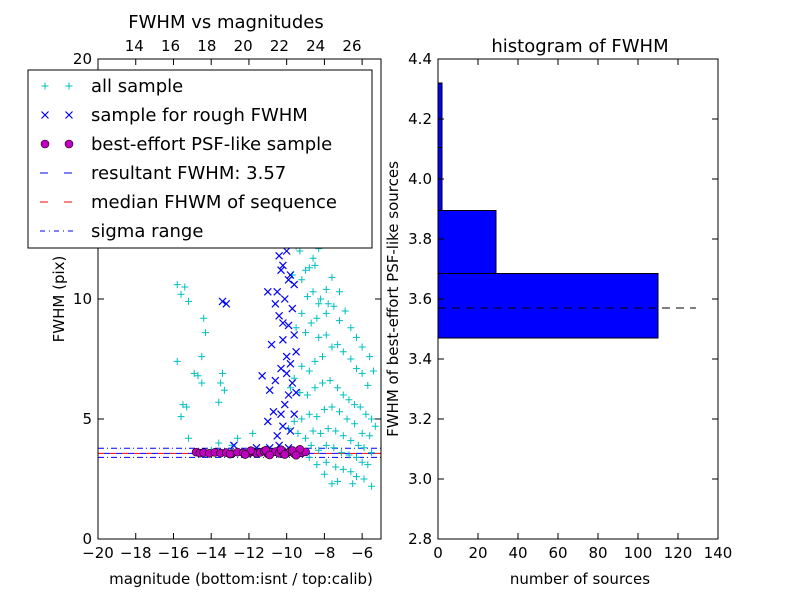 The width and height of the screenshot is (800, 600). I want to click on x-tick-label: 0, so click(438, 553).